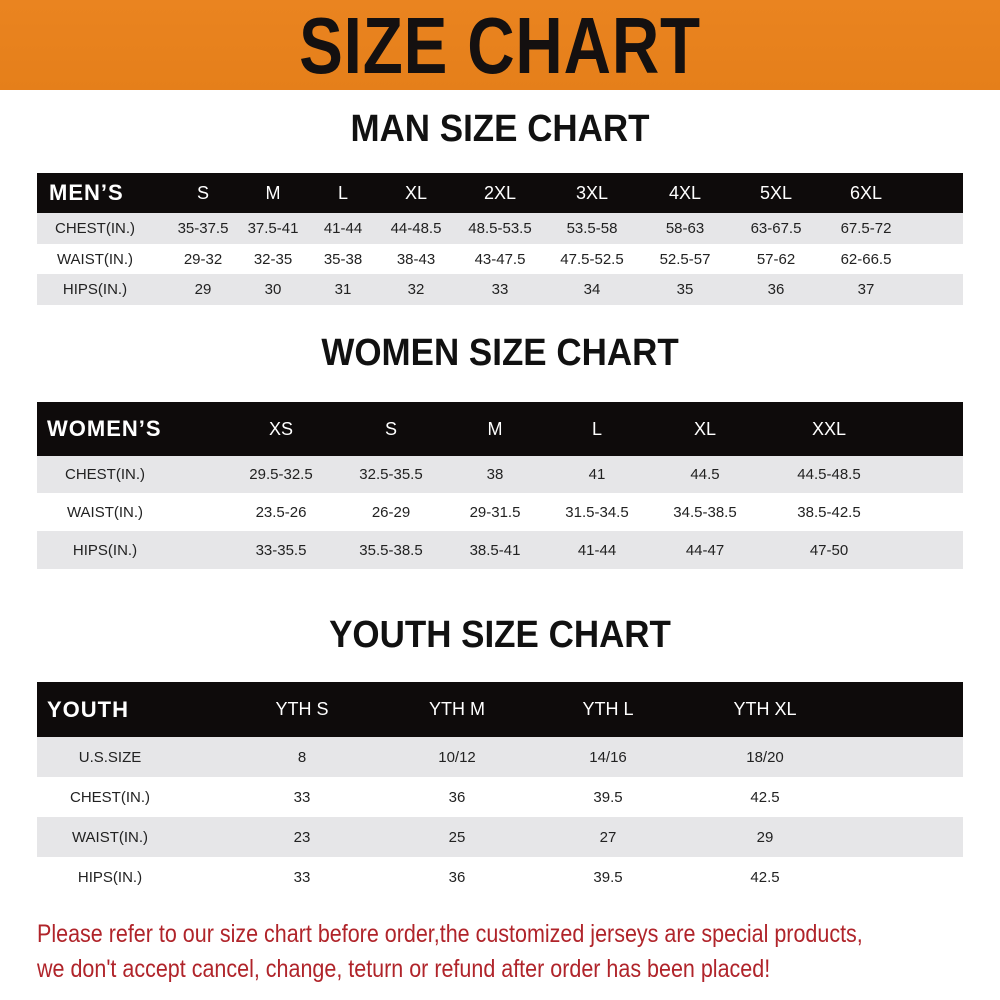  I want to click on table-cell: 32.5-35.5, so click(391, 474).